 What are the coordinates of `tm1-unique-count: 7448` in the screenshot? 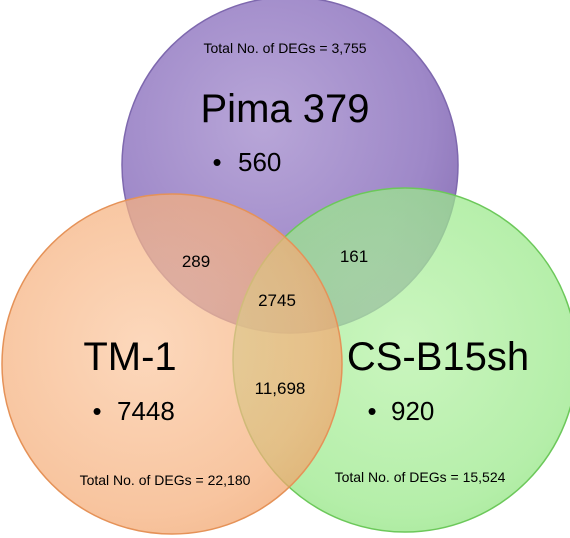 It's located at (146, 411).